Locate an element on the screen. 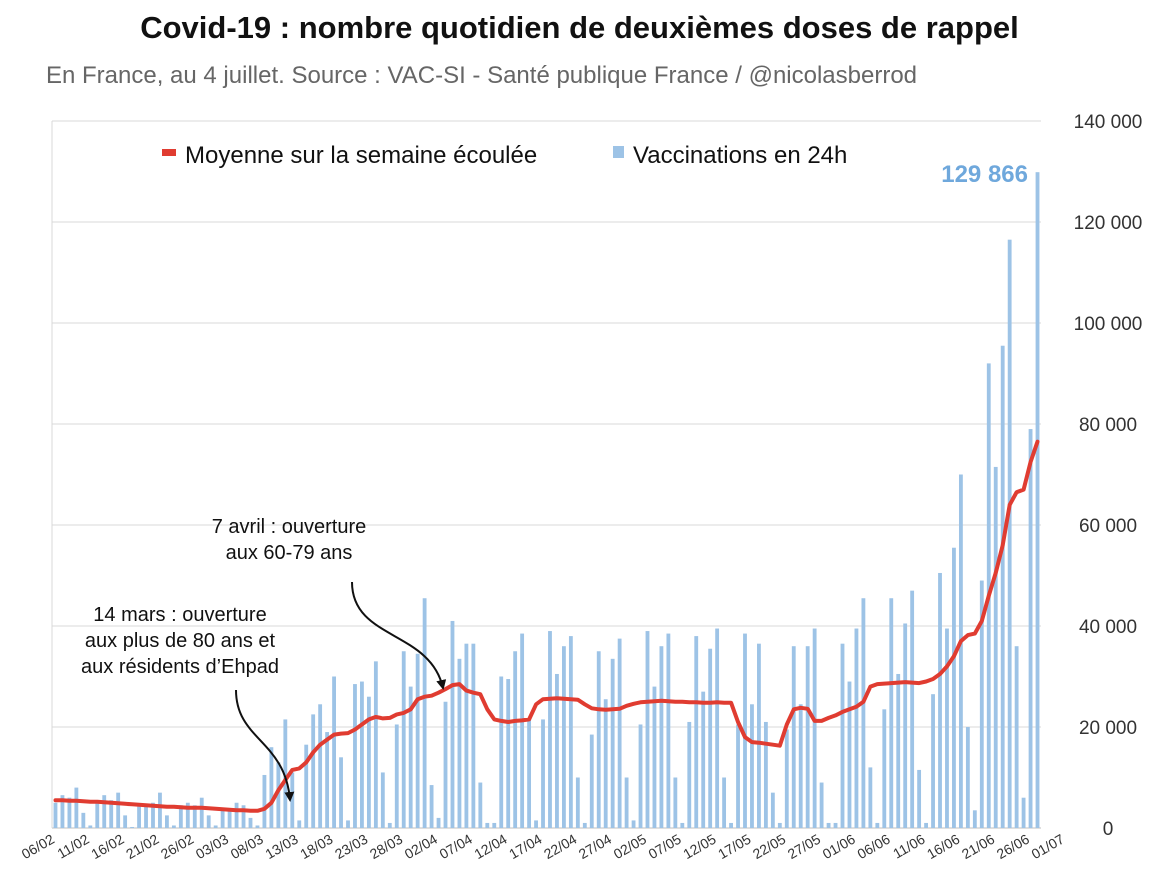  y-tick-label: 140 000 is located at coordinates (1108, 122).